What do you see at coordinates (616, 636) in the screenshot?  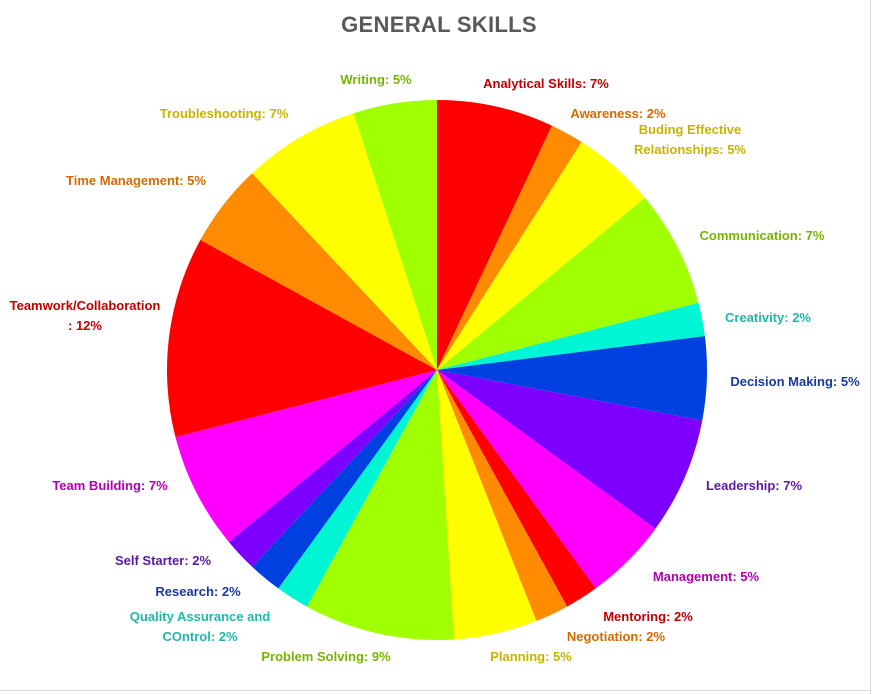 I see `slice-data-label: Negotiation: 2%` at bounding box center [616, 636].